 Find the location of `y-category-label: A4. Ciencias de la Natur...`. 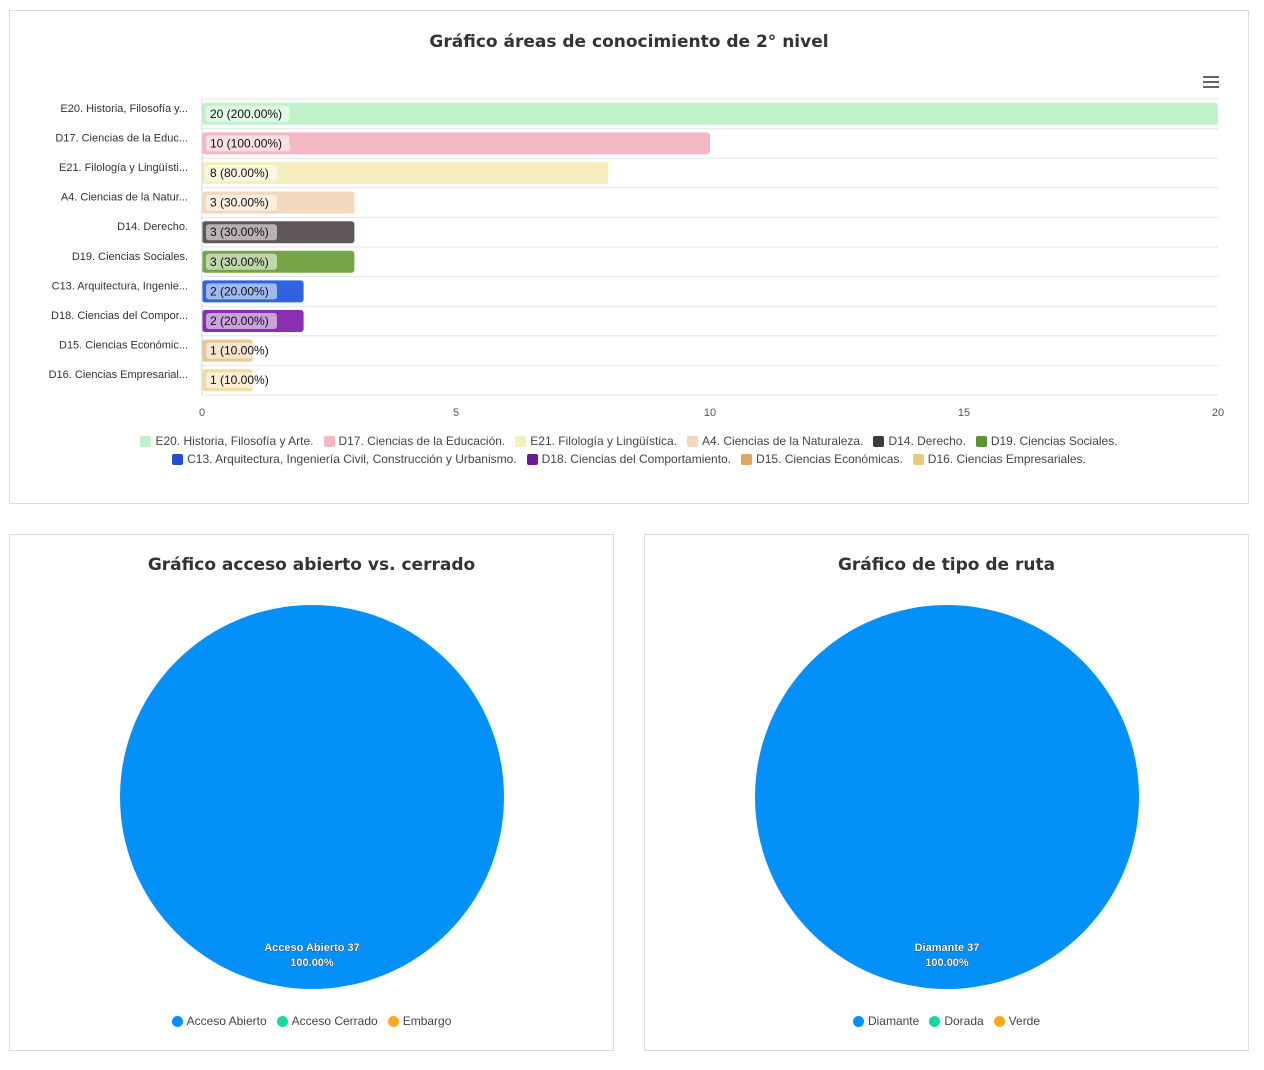

y-category-label: A4. Ciencias de la Natur... is located at coordinates (124, 198).